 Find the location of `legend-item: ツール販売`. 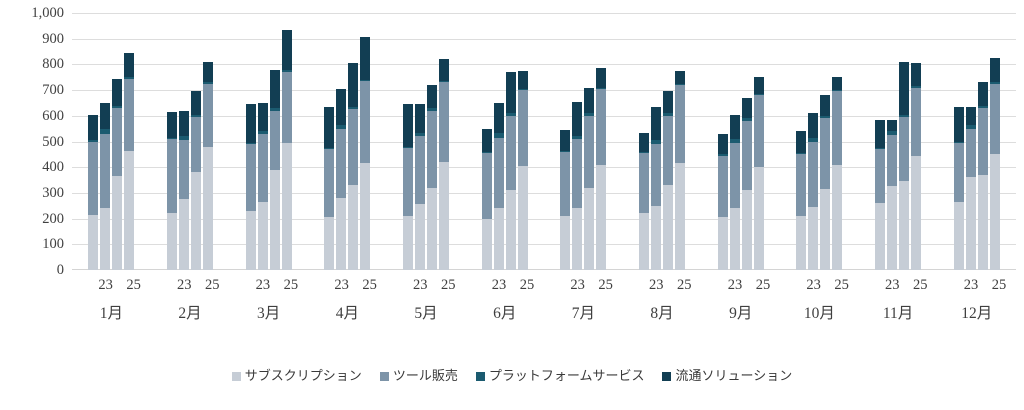

legend-item: ツール販売 is located at coordinates (418, 376).